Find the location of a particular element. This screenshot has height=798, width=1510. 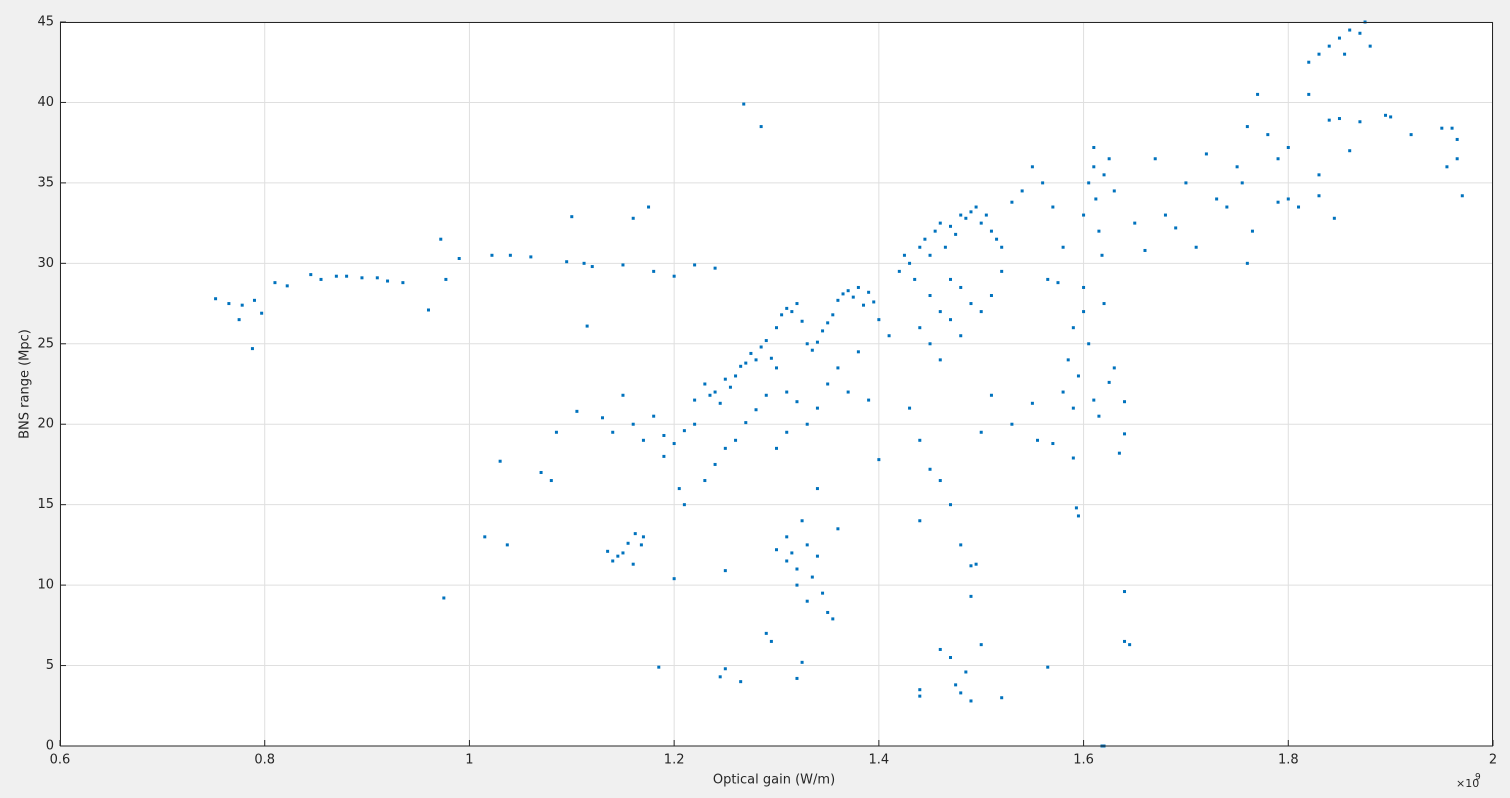

y-tick-label: 20 is located at coordinates (45, 424).